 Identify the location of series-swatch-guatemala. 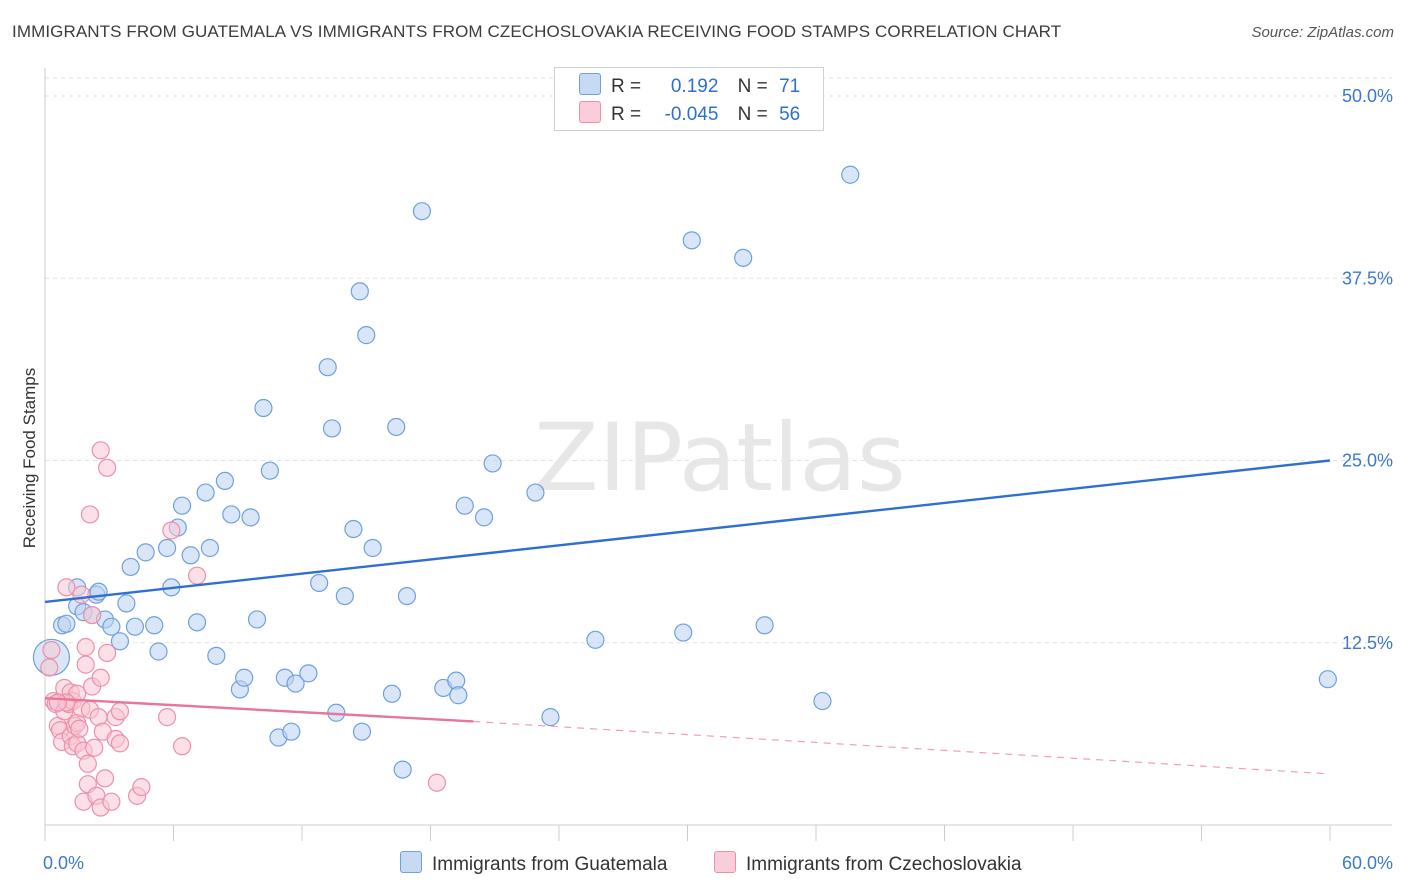
(411, 862).